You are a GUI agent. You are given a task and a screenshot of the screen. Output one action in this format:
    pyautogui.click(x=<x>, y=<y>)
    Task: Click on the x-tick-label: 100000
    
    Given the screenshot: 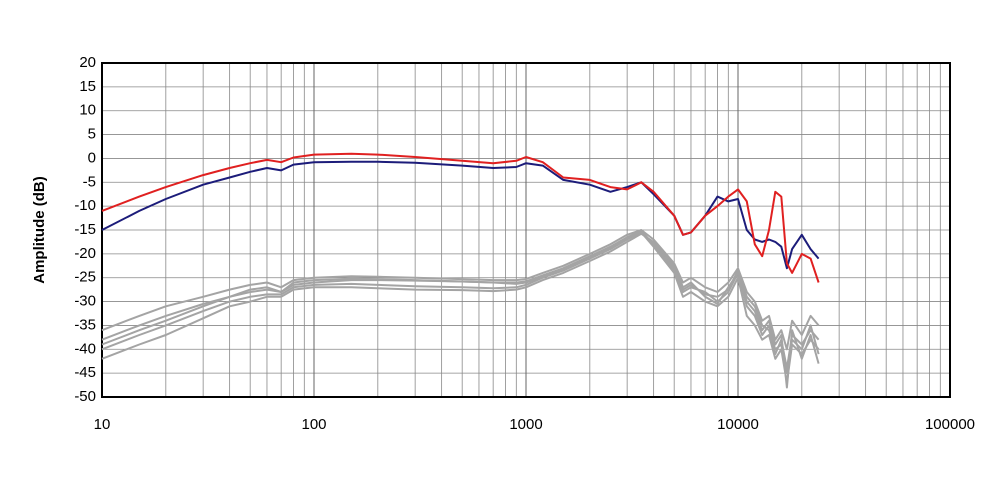 What is the action you would take?
    pyautogui.click(x=950, y=424)
    